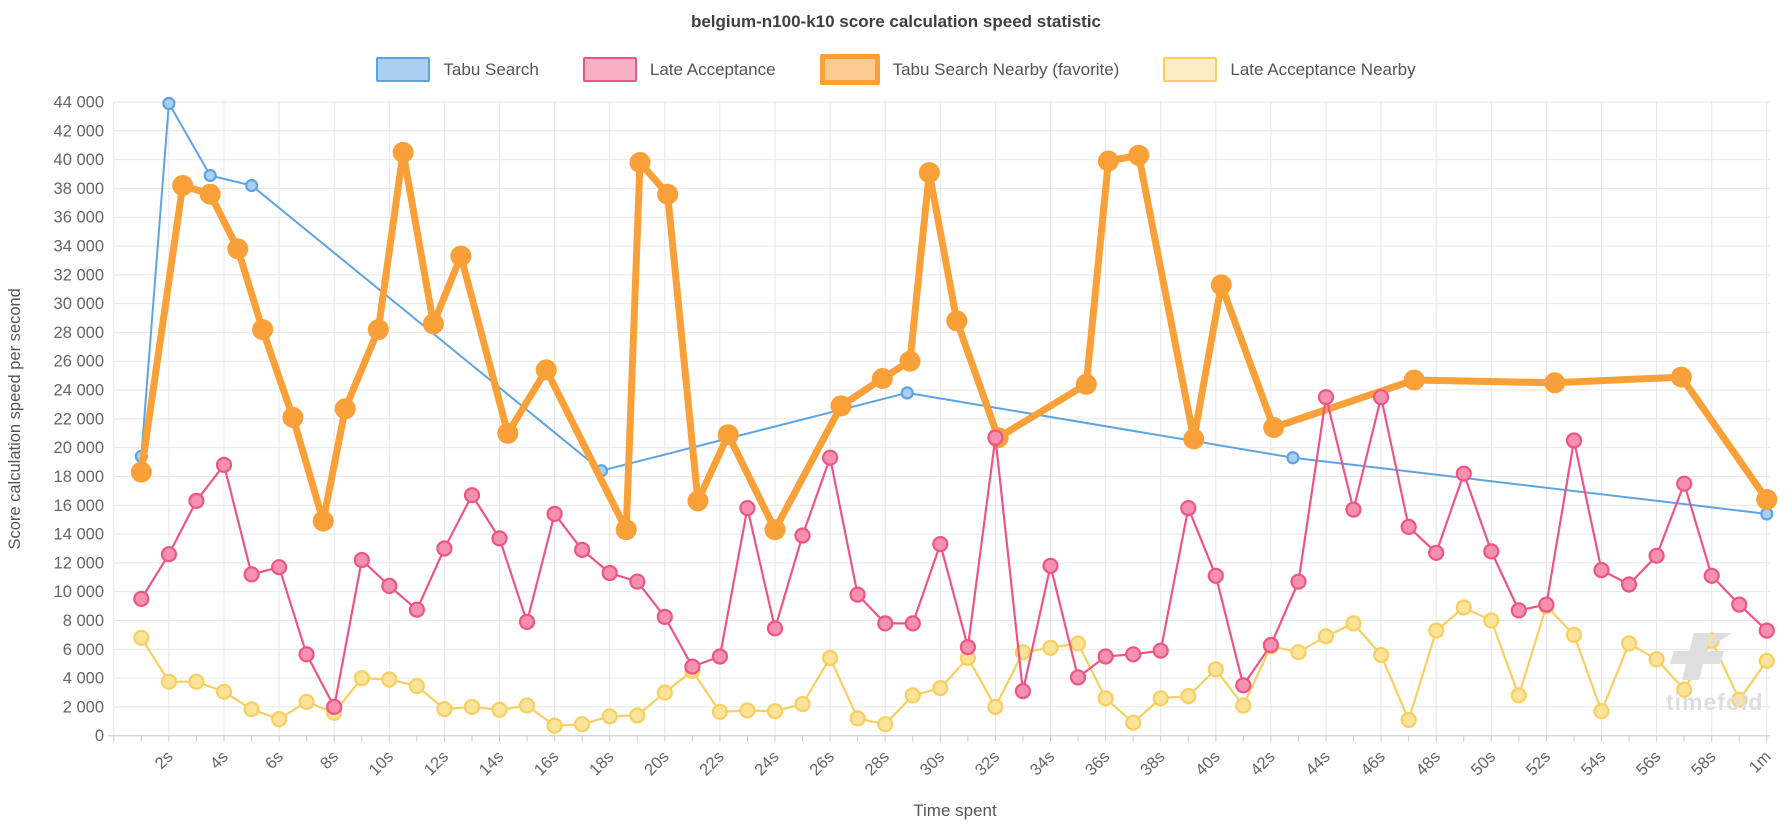 The image size is (1792, 832). What do you see at coordinates (1484, 764) in the screenshot?
I see `x-tick-label: 50s` at bounding box center [1484, 764].